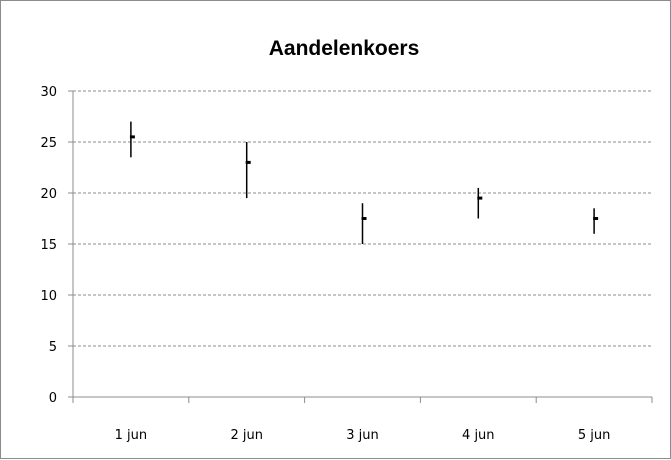 This screenshot has width=671, height=460. I want to click on y-tick-label: 25, so click(48, 143).